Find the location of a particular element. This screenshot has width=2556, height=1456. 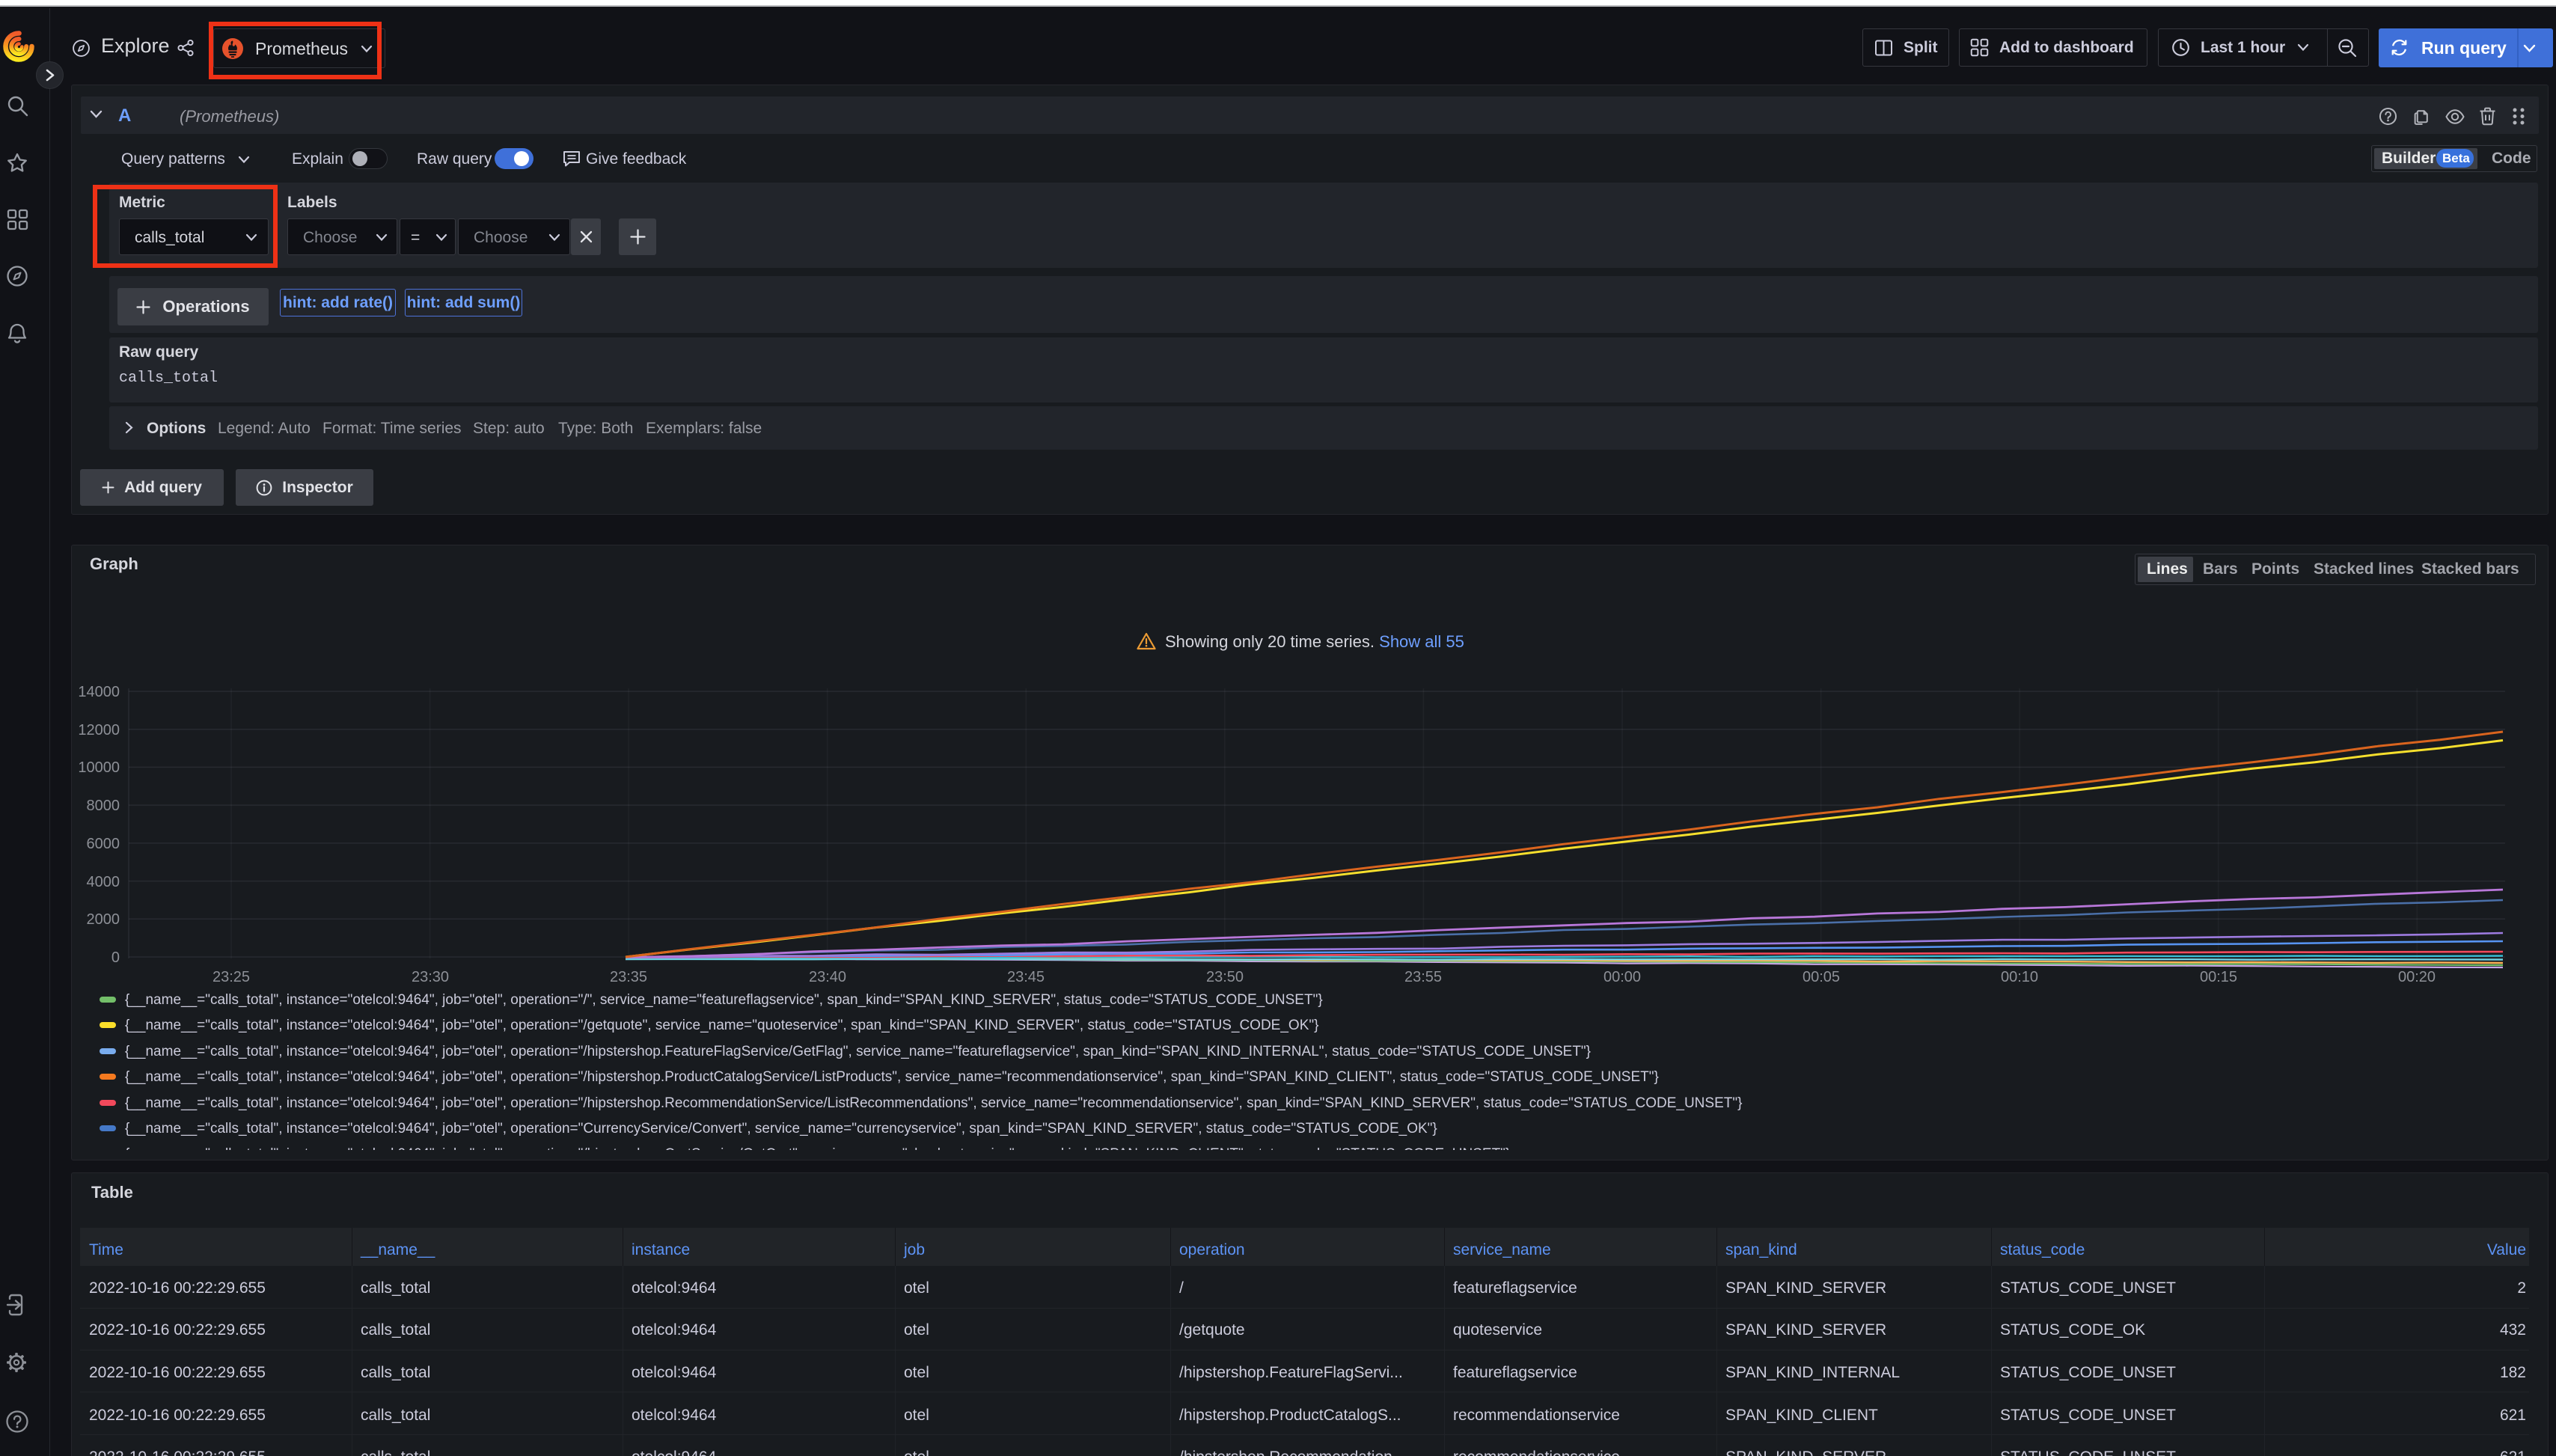

svg-text: 0 is located at coordinates (115, 957).